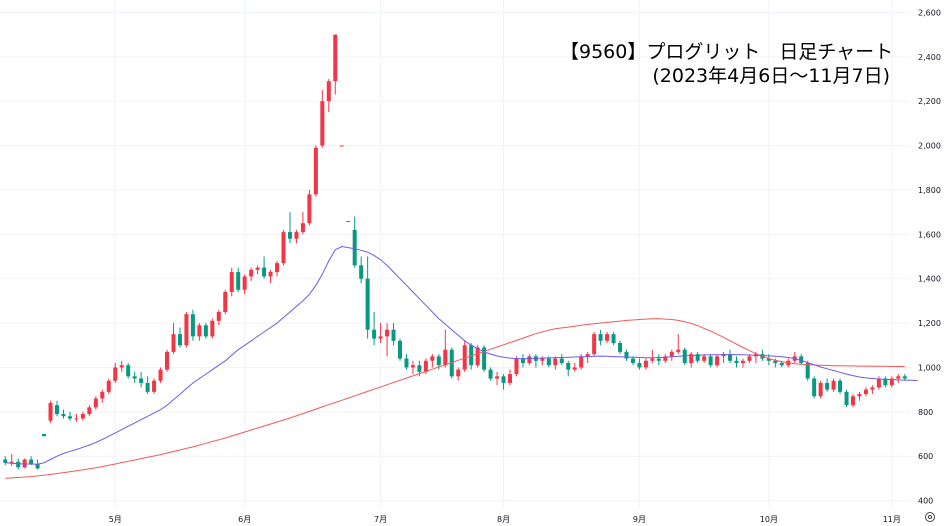  What do you see at coordinates (925, 412) in the screenshot?
I see `y-tick-label: 800` at bounding box center [925, 412].